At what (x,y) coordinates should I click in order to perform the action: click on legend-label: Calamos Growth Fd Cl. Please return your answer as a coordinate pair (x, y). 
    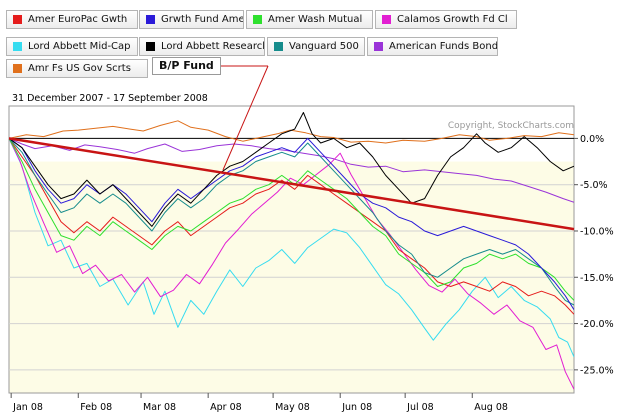
    Looking at the image, I should click on (452, 19).